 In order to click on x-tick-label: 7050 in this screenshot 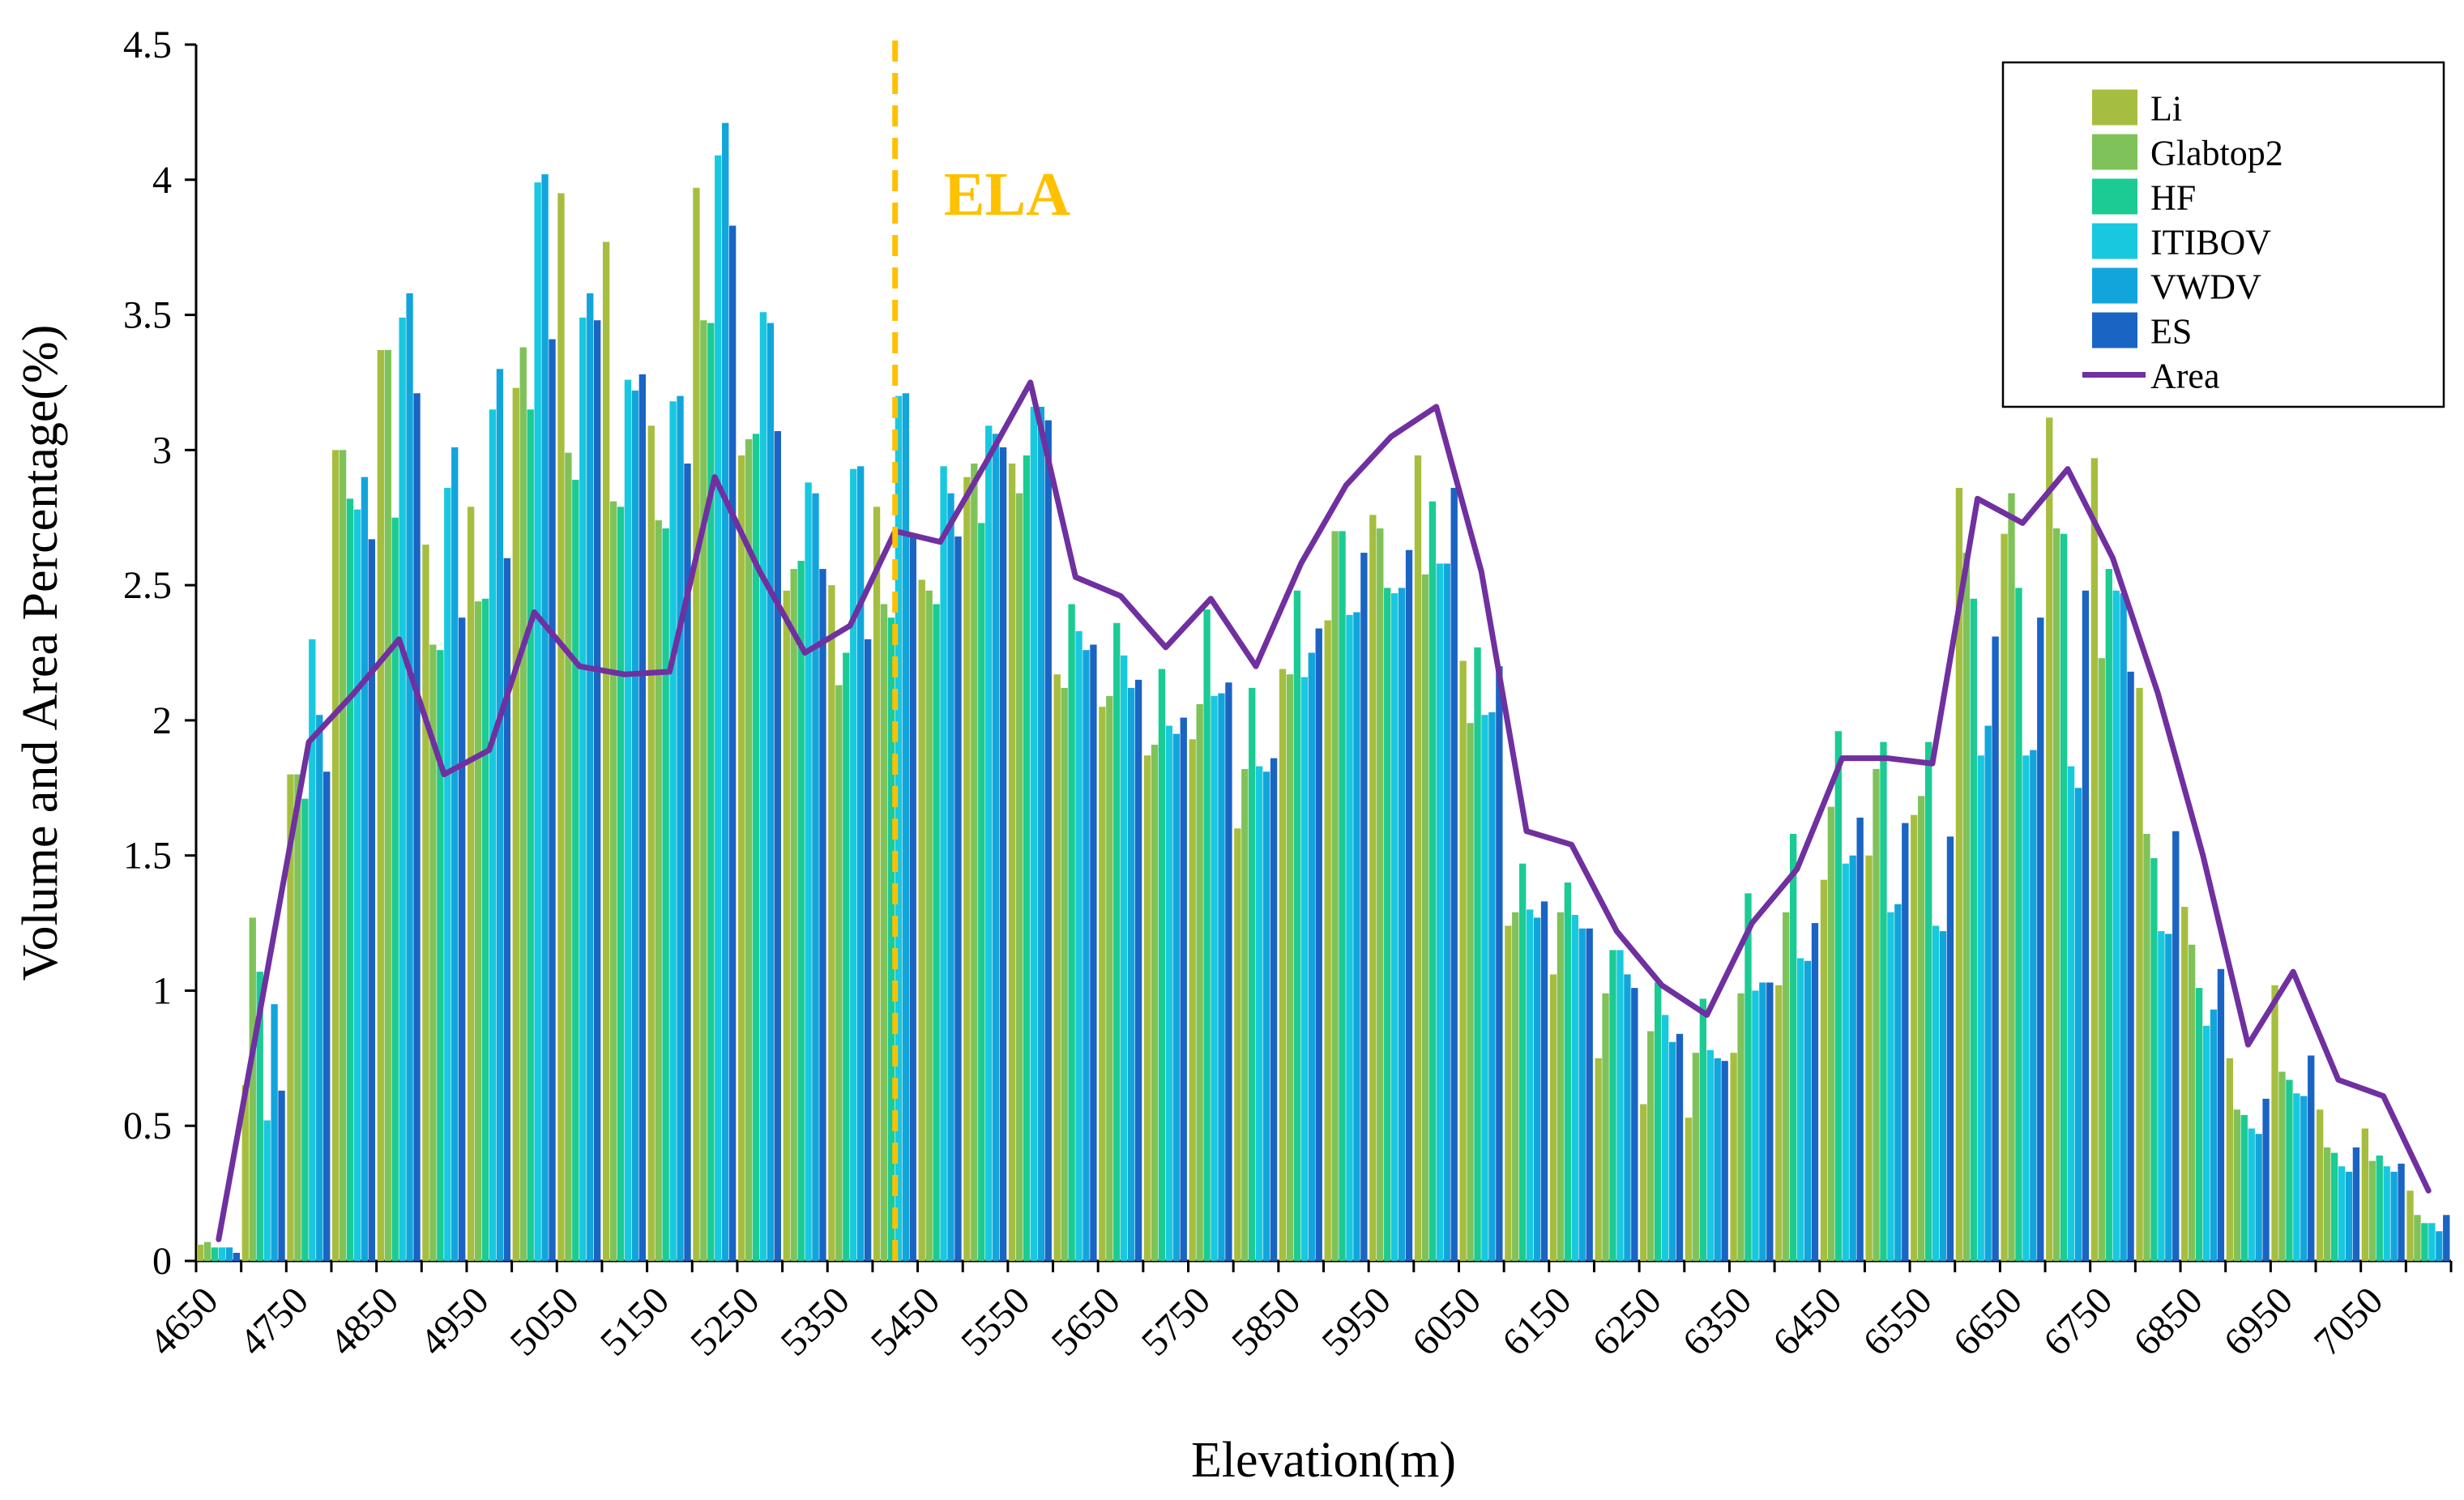, I will do `click(2348, 1321)`.